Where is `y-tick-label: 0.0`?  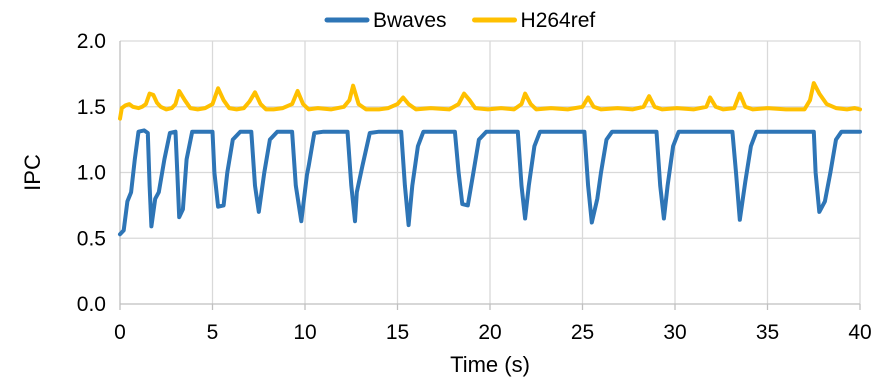 y-tick-label: 0.0 is located at coordinates (91, 304).